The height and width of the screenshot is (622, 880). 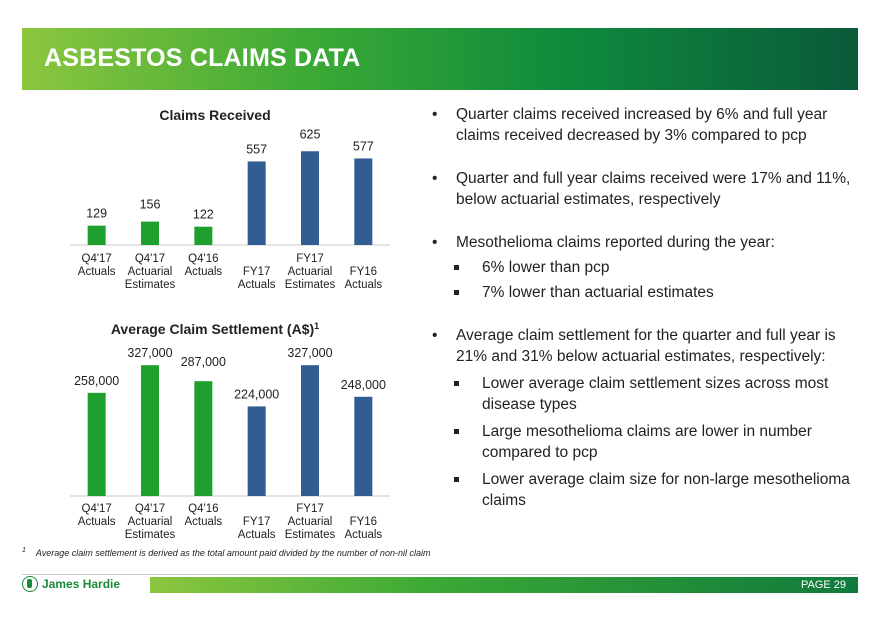 I want to click on chart-title: Average Claim Settlement (A$)1, so click(x=215, y=329).